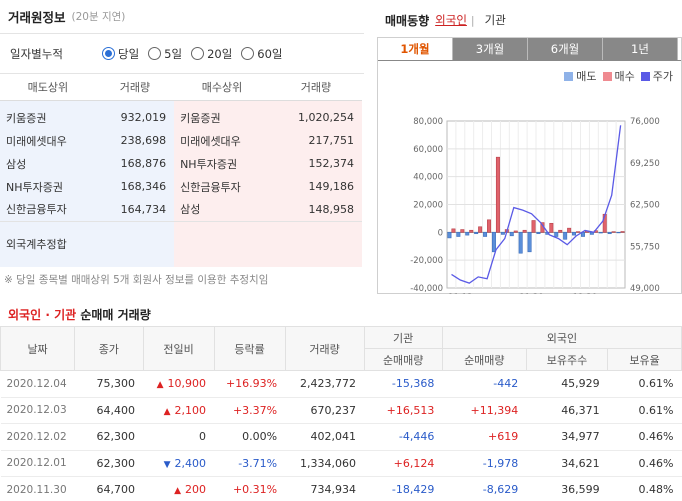  Describe the element at coordinates (624, 76) in the screenshot. I see `legend-label: 매수` at that location.